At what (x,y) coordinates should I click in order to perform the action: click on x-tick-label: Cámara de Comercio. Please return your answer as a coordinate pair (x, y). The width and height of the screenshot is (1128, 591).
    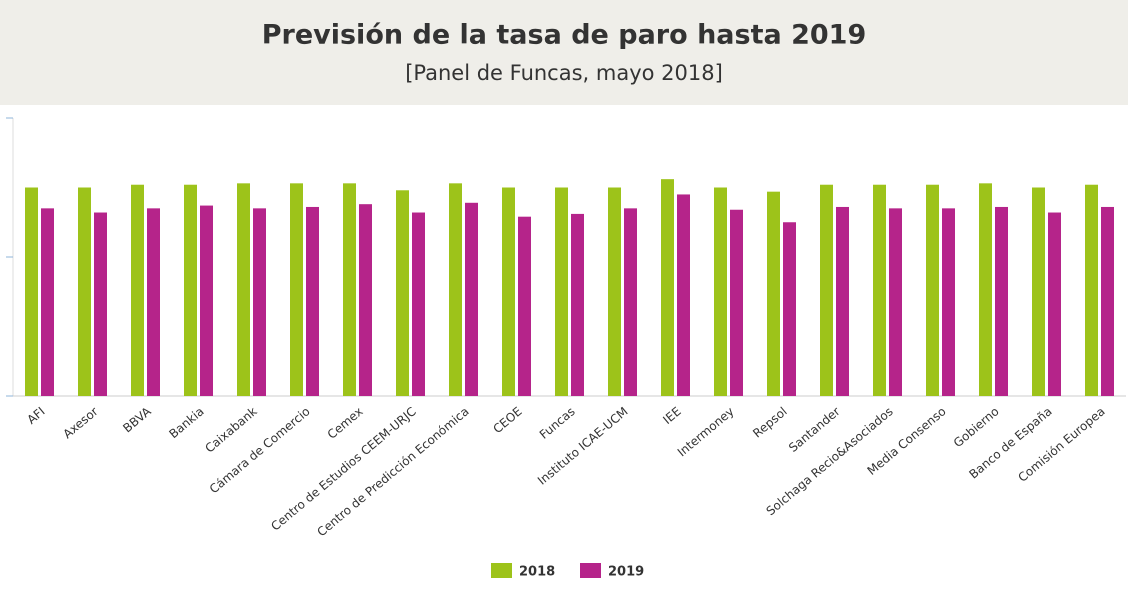
    Looking at the image, I should click on (260, 450).